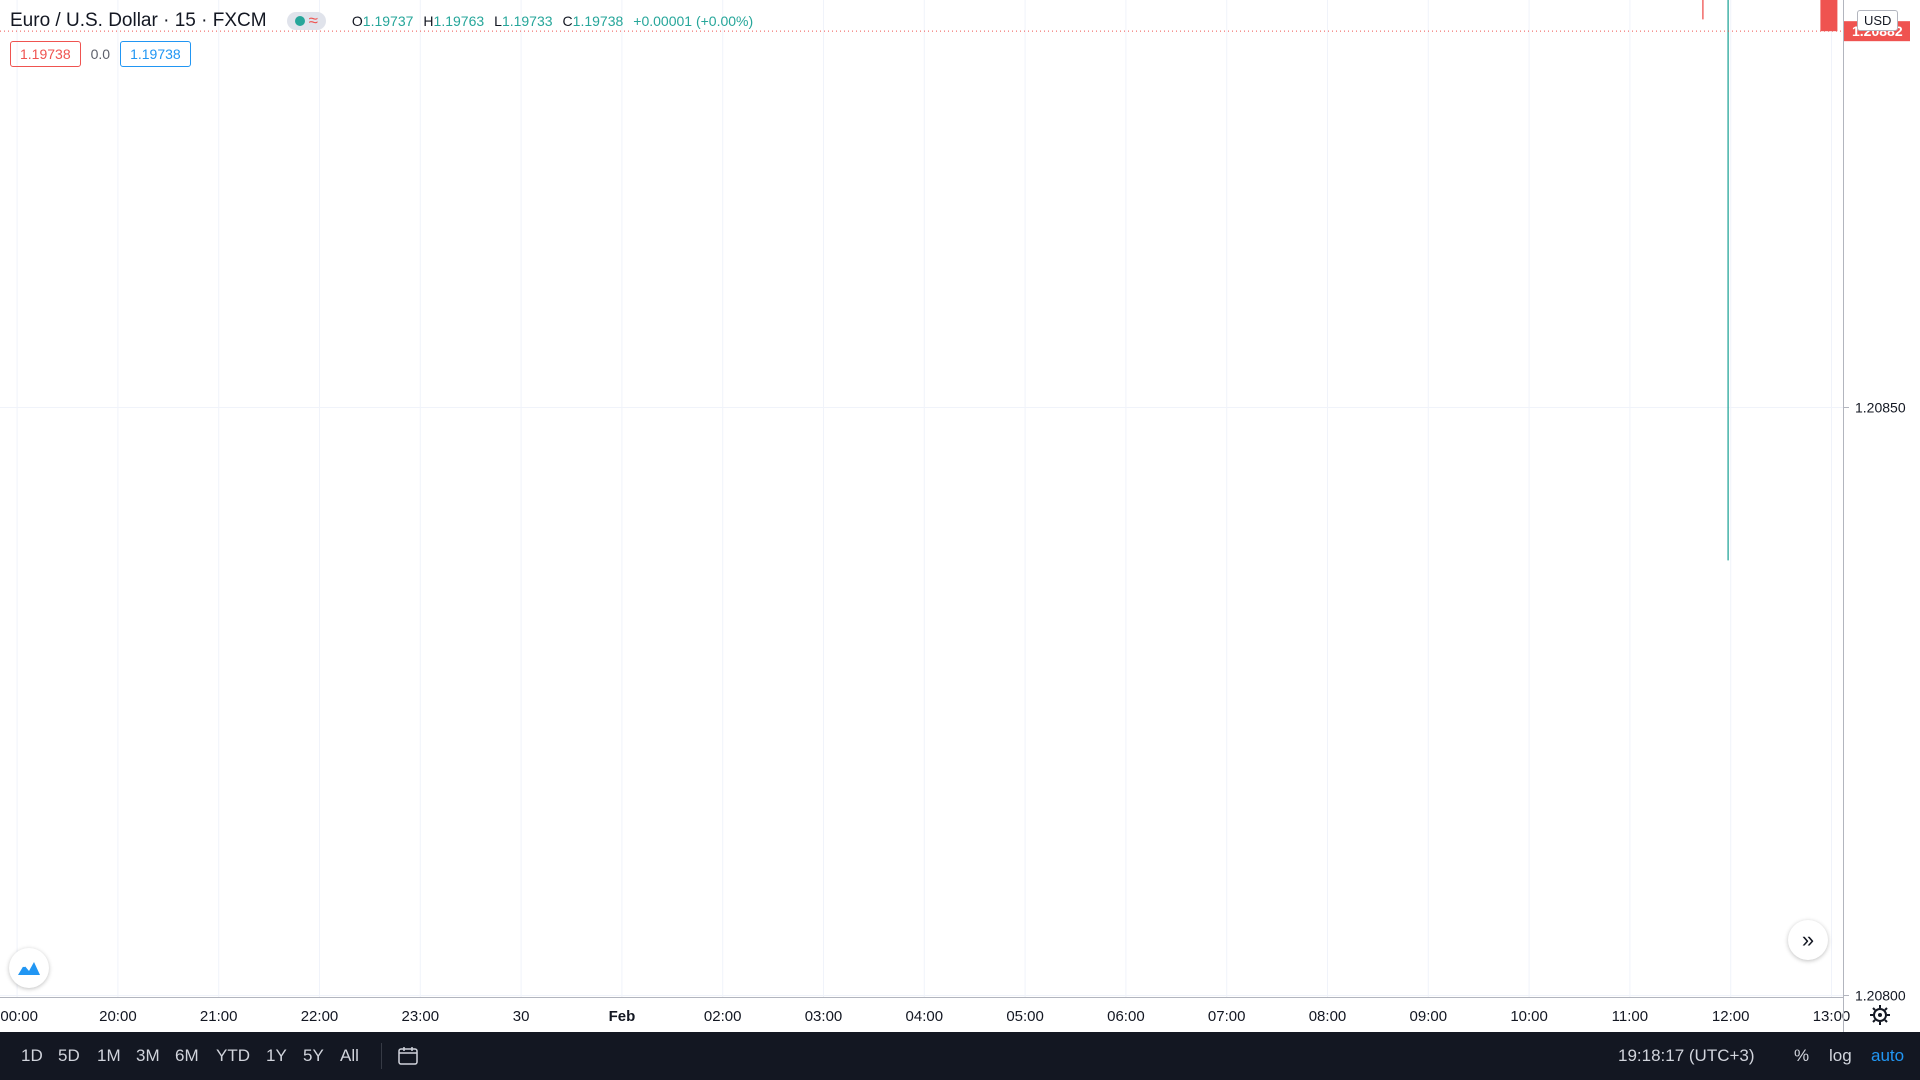  I want to click on candle-body, so click(1829, 16).